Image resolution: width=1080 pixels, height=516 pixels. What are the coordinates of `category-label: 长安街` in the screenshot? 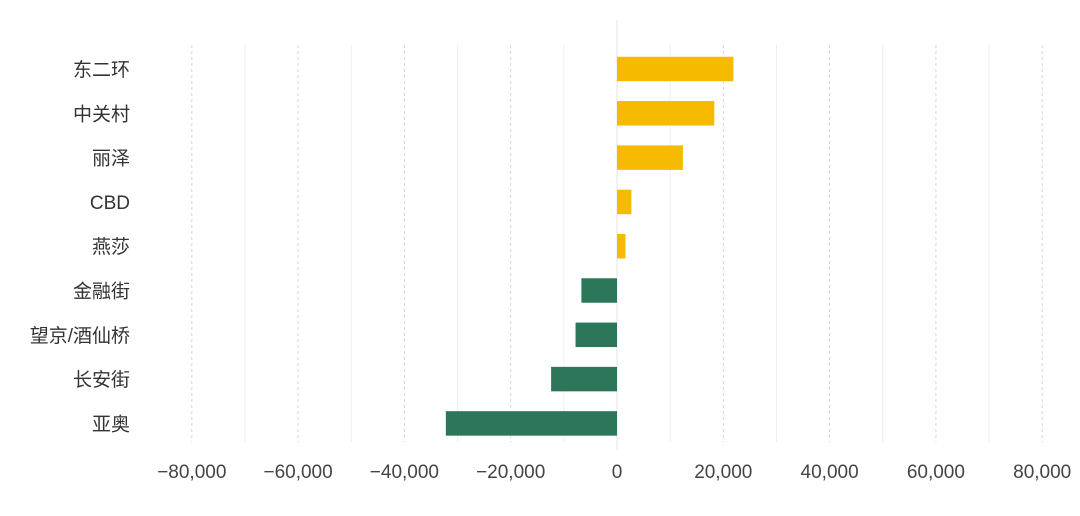 It's located at (101, 380).